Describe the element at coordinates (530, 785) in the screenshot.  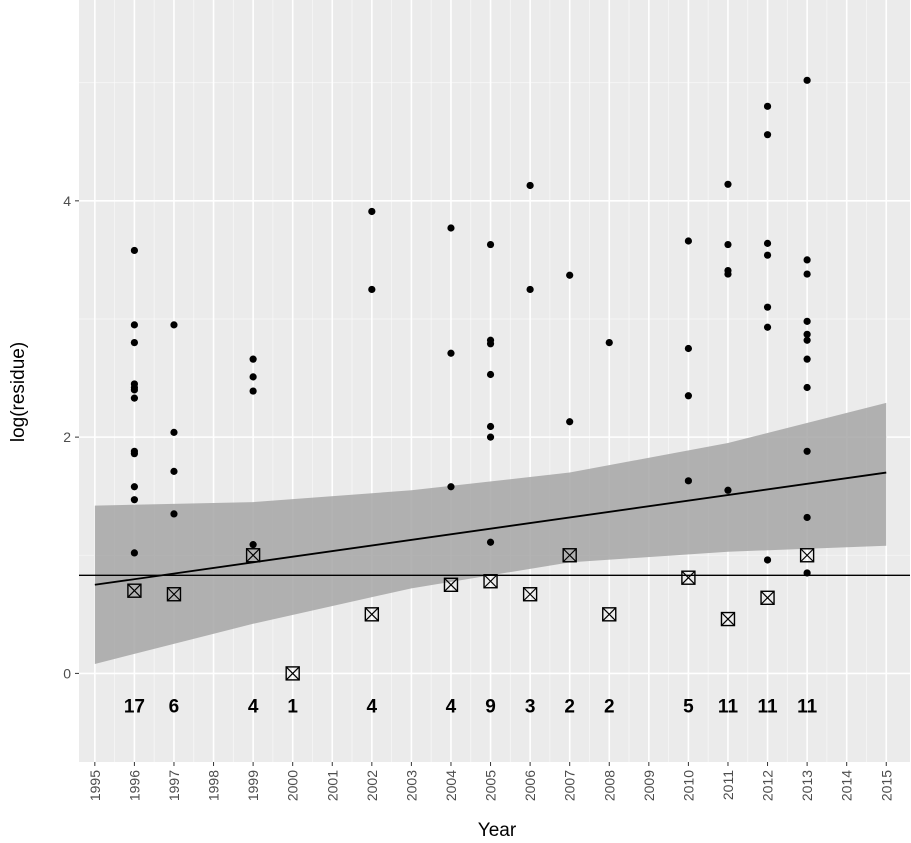
I see `x-tick-label: 2006` at that location.